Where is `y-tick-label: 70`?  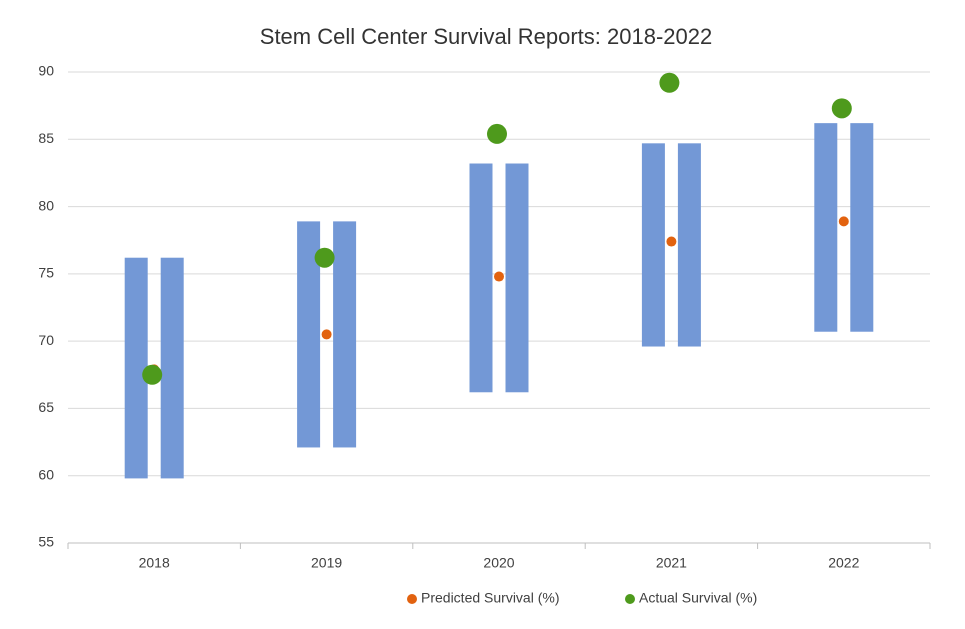 y-tick-label: 70 is located at coordinates (46, 340).